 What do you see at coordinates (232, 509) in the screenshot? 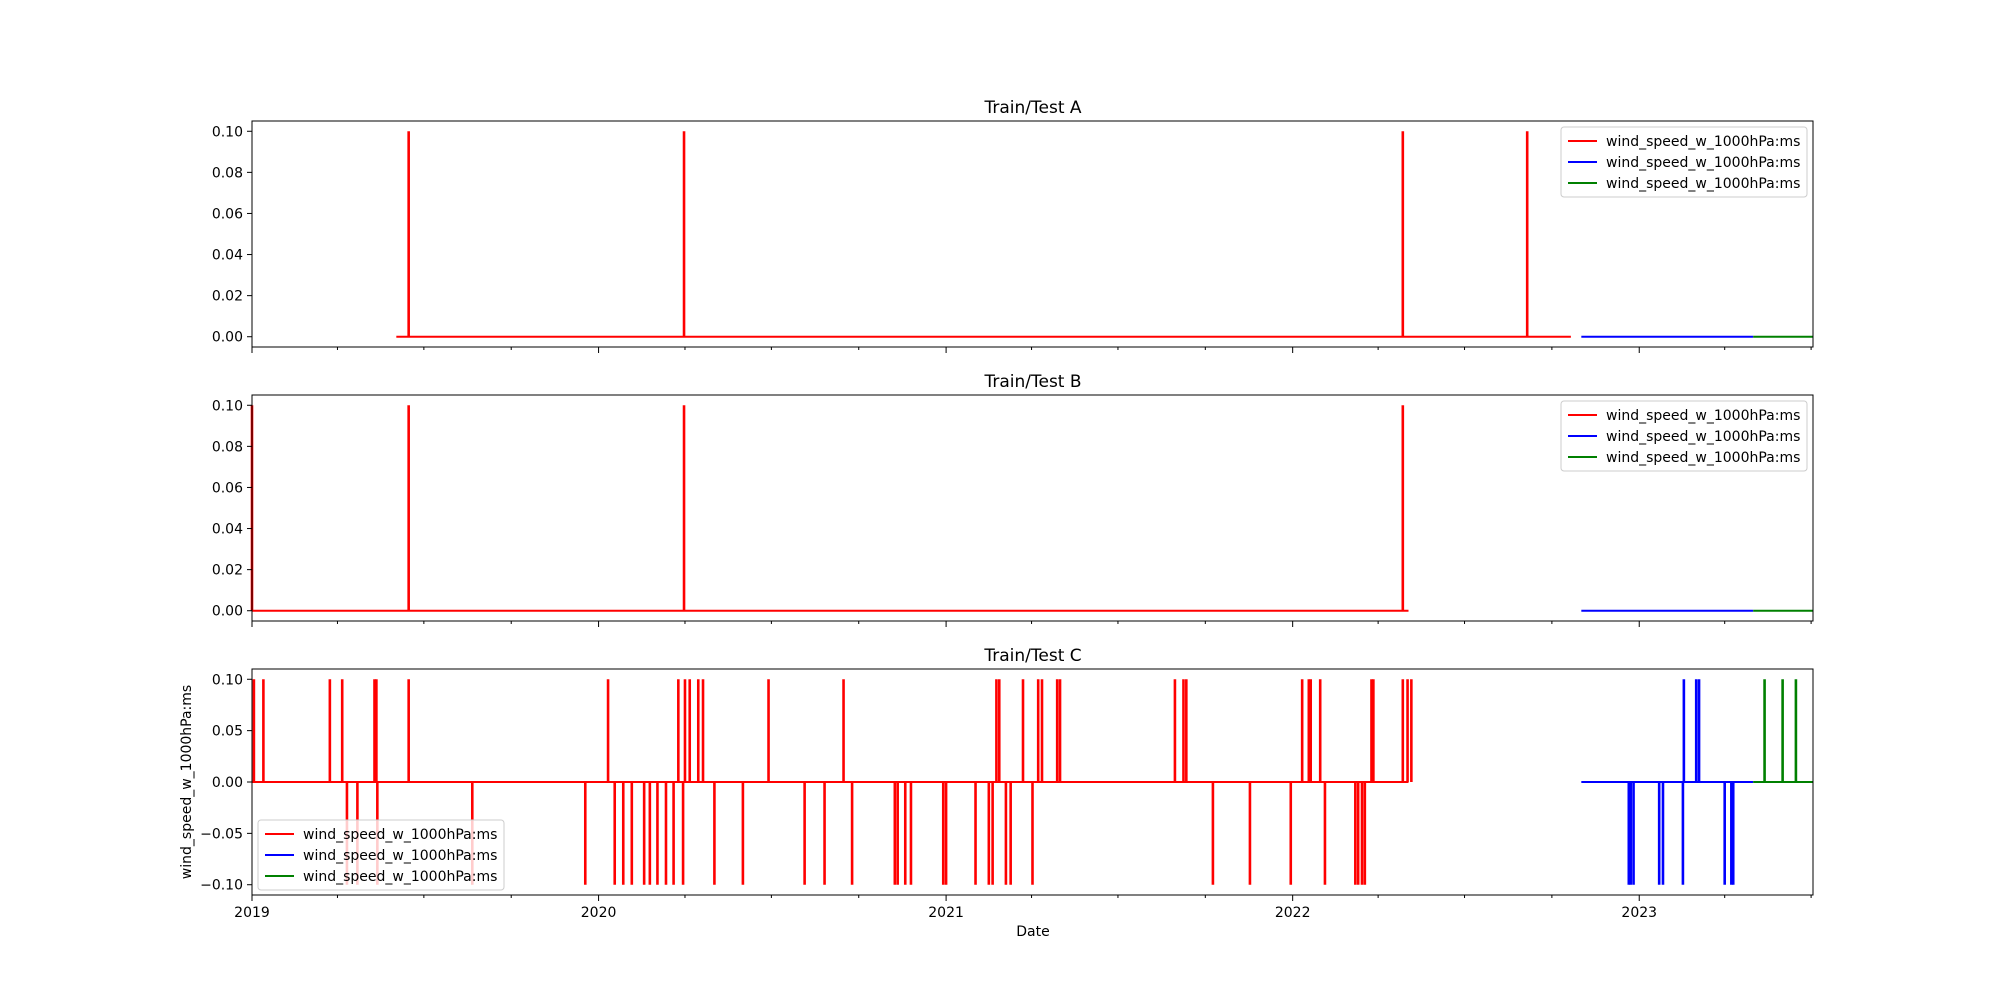
I see `subplot-b-y-ticks: 0.00 0.02 0.04 0.06 0.08 0.10` at bounding box center [232, 509].